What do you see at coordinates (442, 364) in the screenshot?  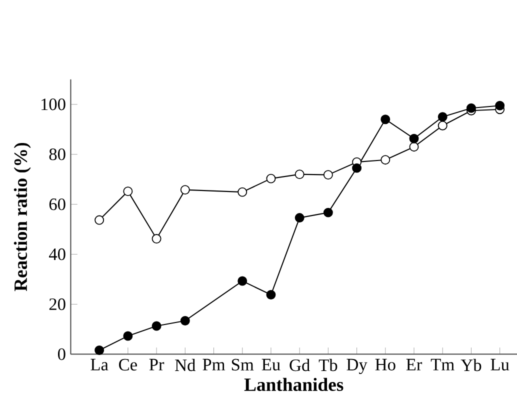 I see `x-tick-label: Tm` at bounding box center [442, 364].